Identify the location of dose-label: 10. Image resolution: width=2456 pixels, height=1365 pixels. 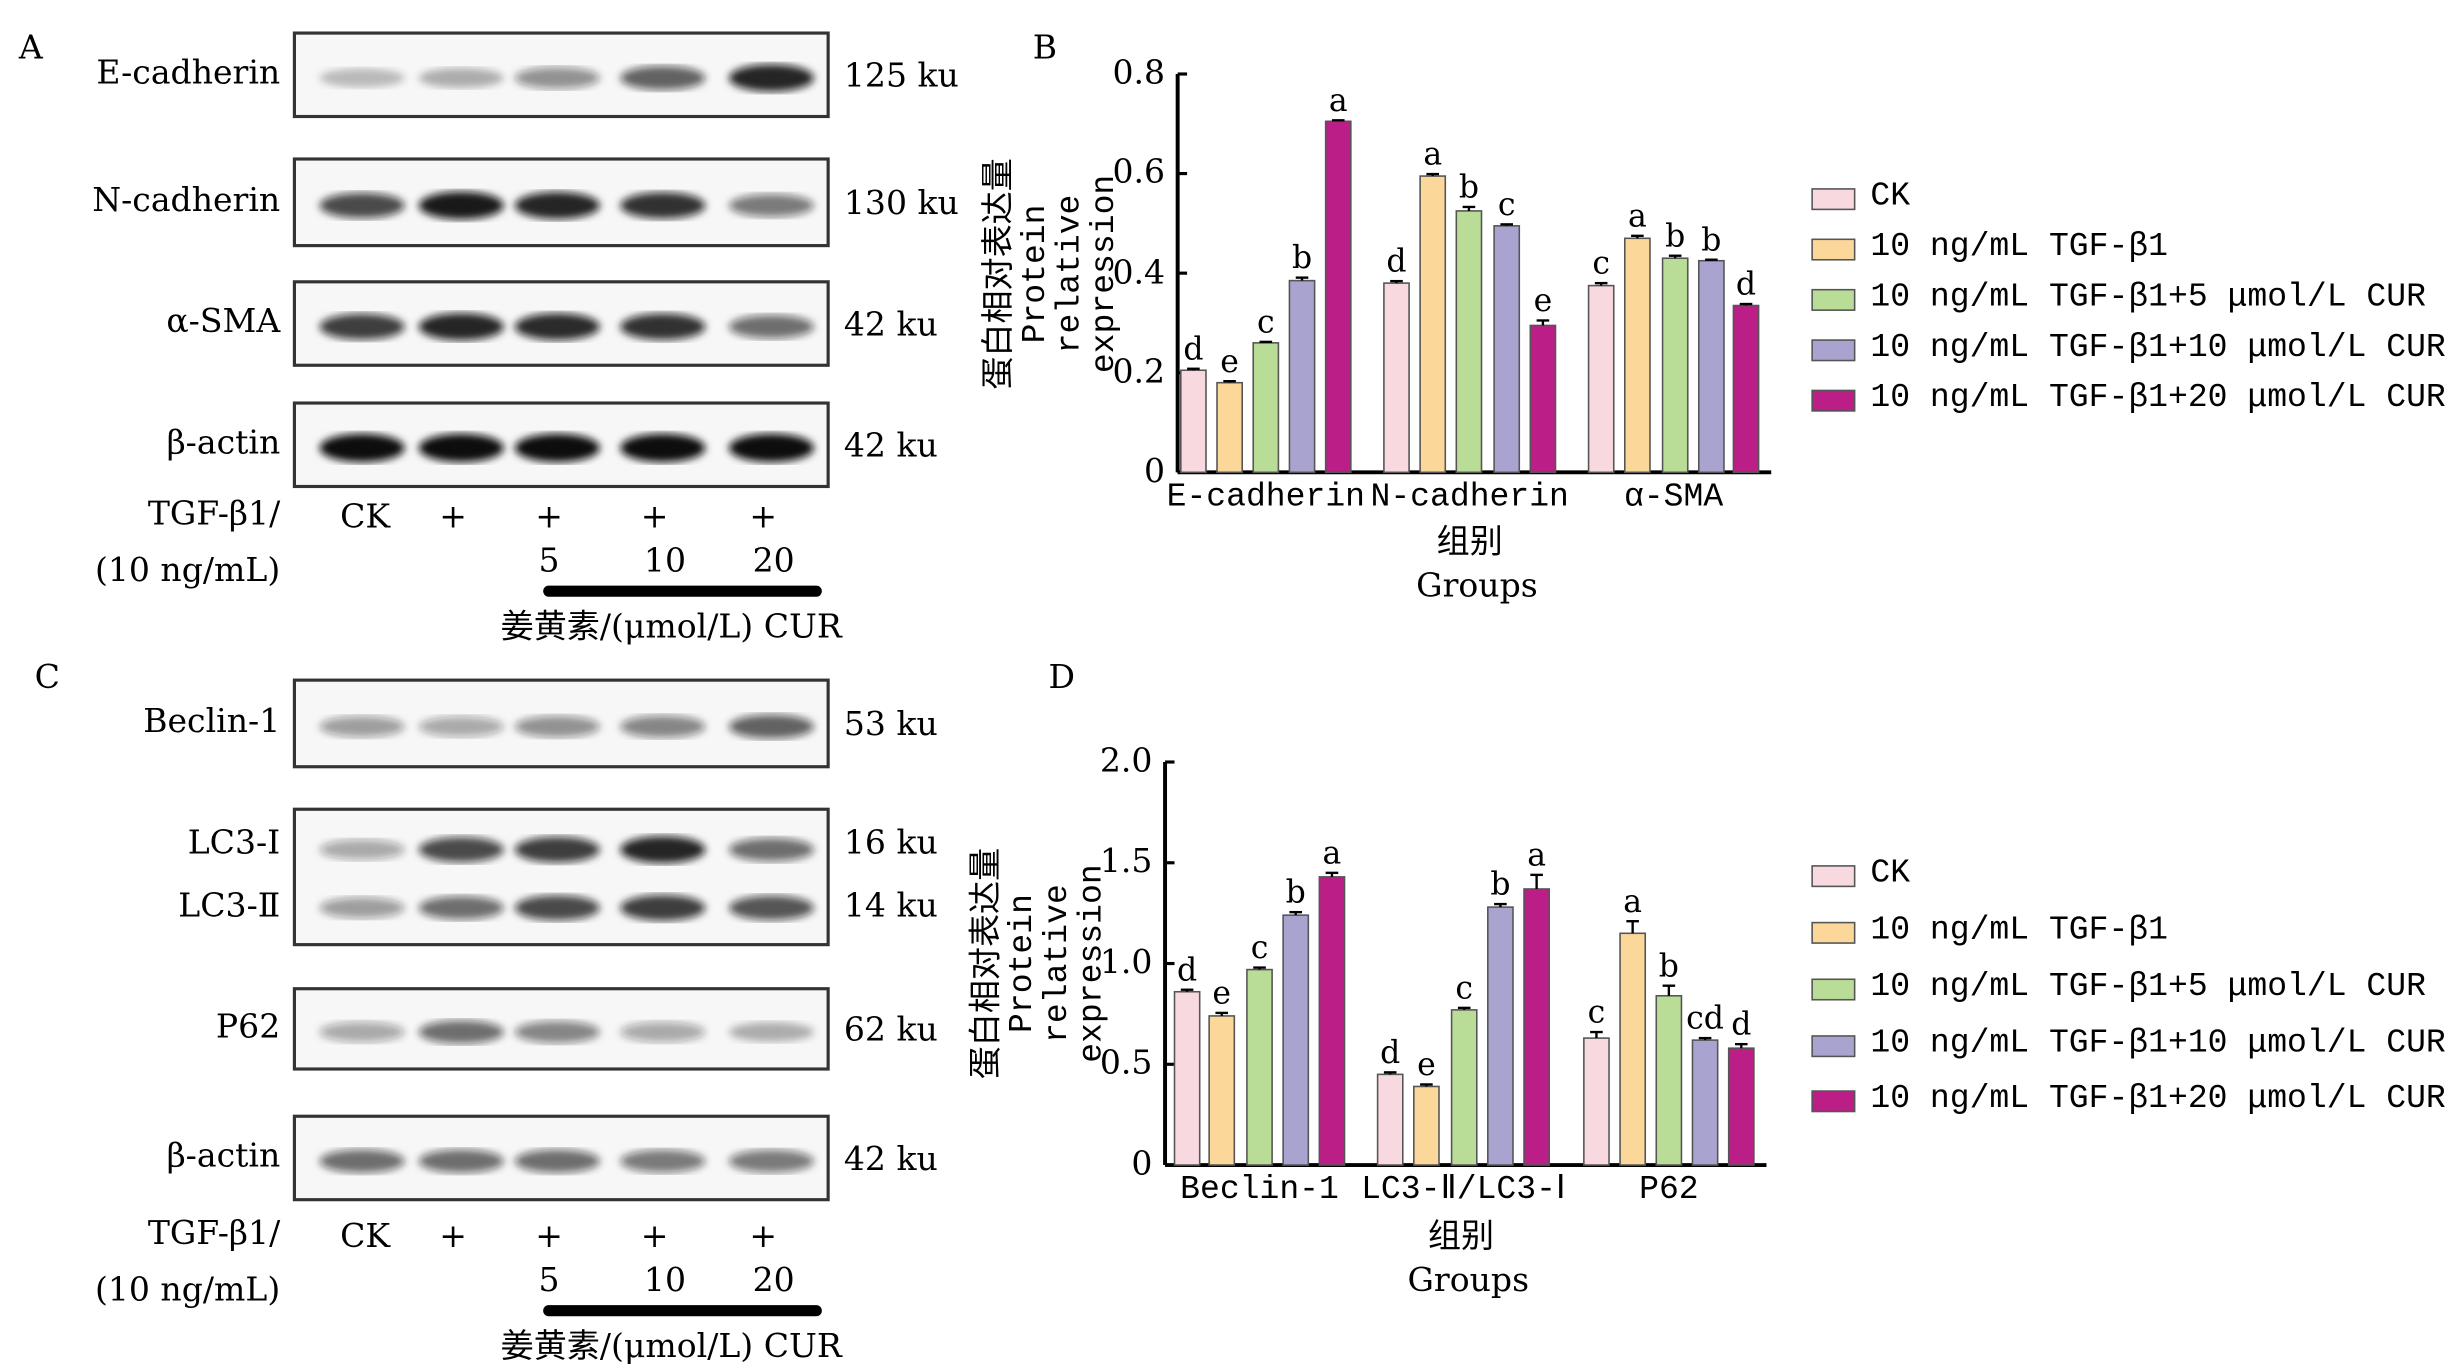
(665, 560).